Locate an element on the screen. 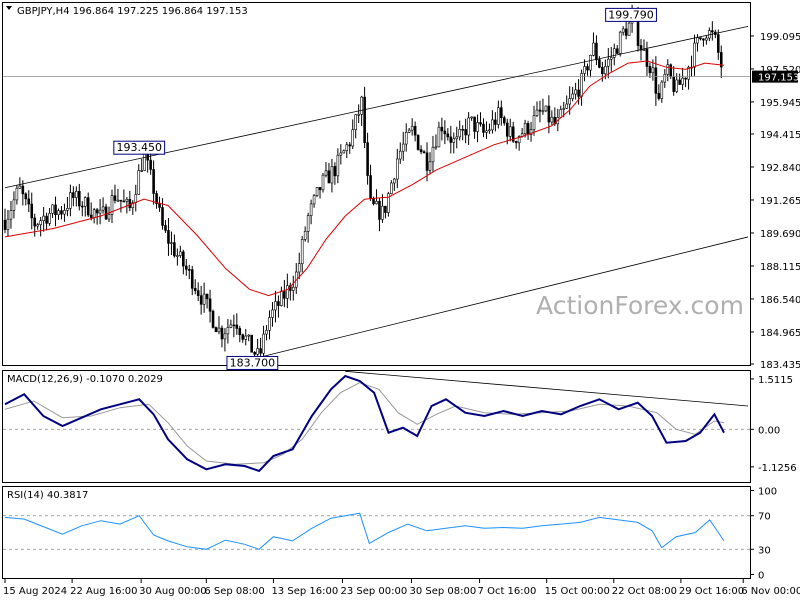 The image size is (800, 600). time-axis-label: 22 Oct 08:00 is located at coordinates (644, 591).